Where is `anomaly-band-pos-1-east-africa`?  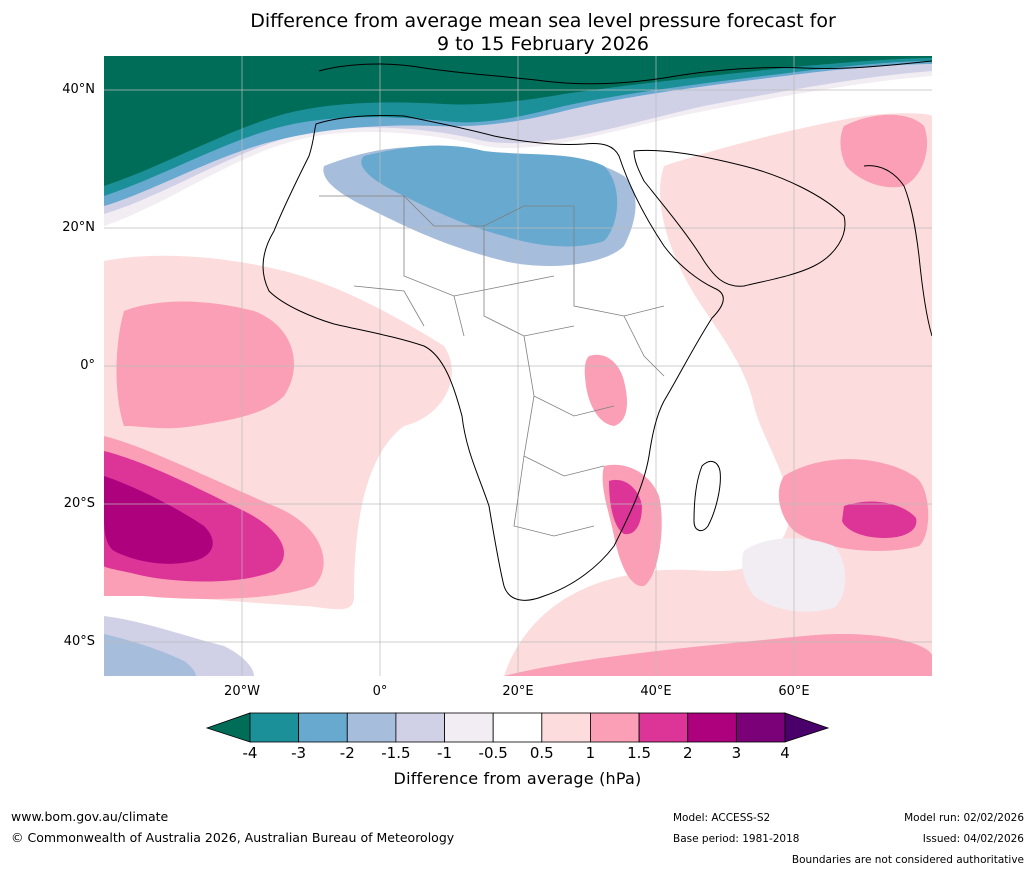 anomaly-band-pos-1-east-africa is located at coordinates (605, 390).